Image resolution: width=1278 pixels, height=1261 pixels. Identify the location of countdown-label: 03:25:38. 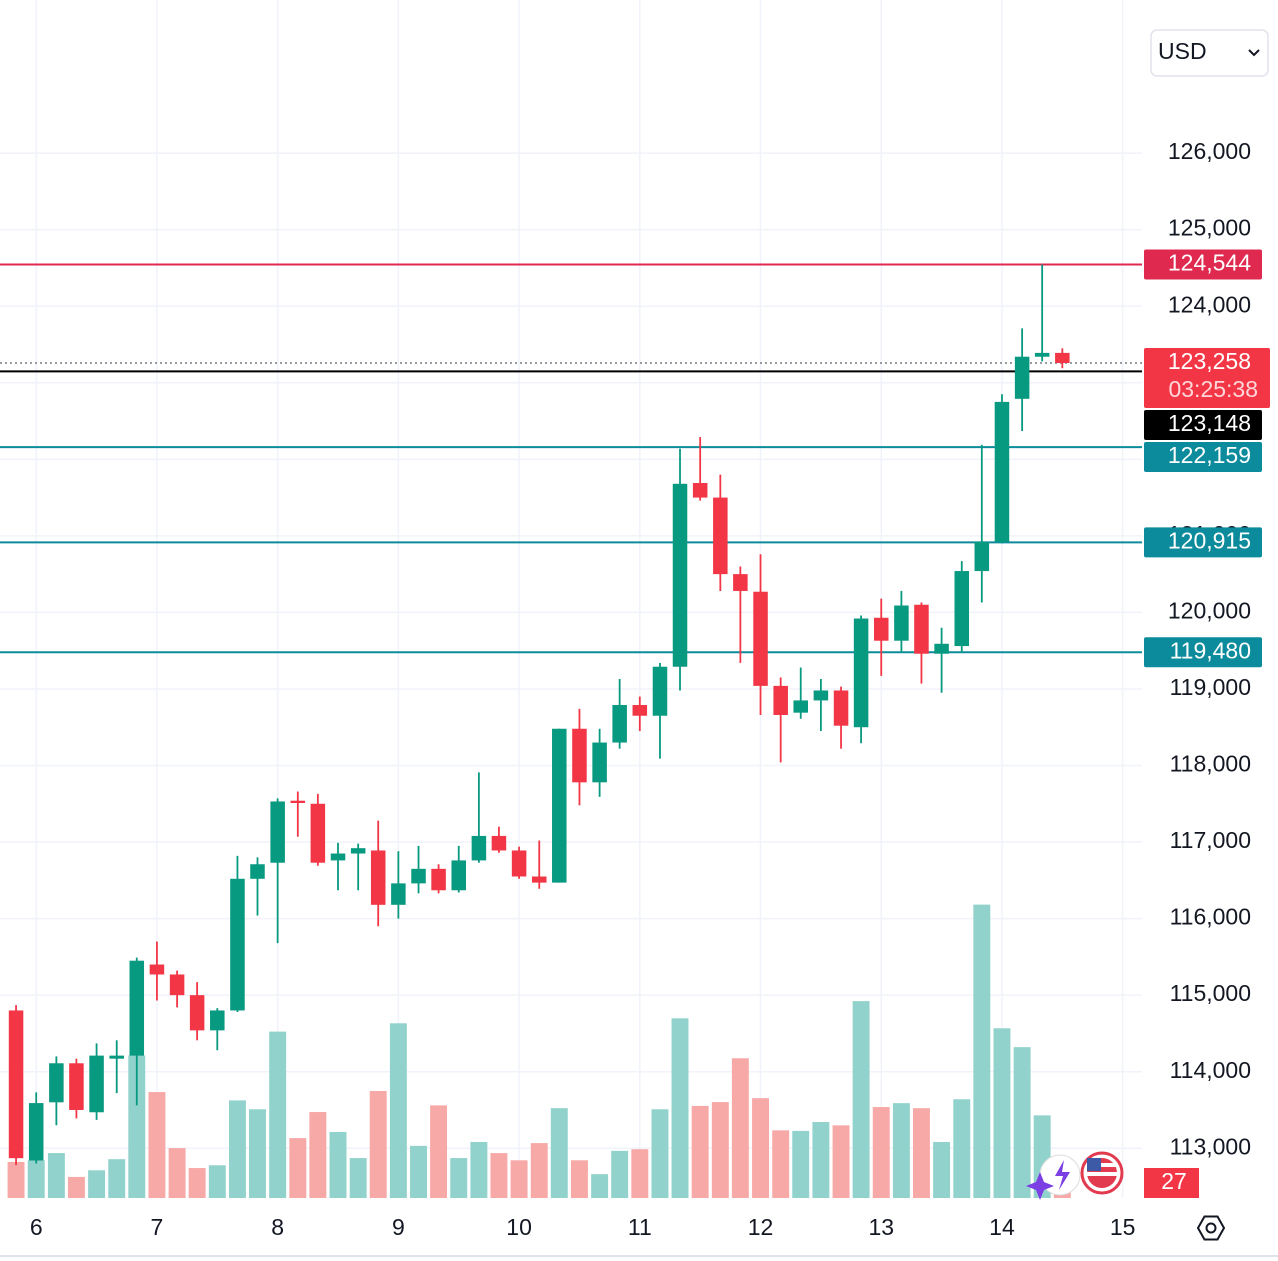
(1213, 389).